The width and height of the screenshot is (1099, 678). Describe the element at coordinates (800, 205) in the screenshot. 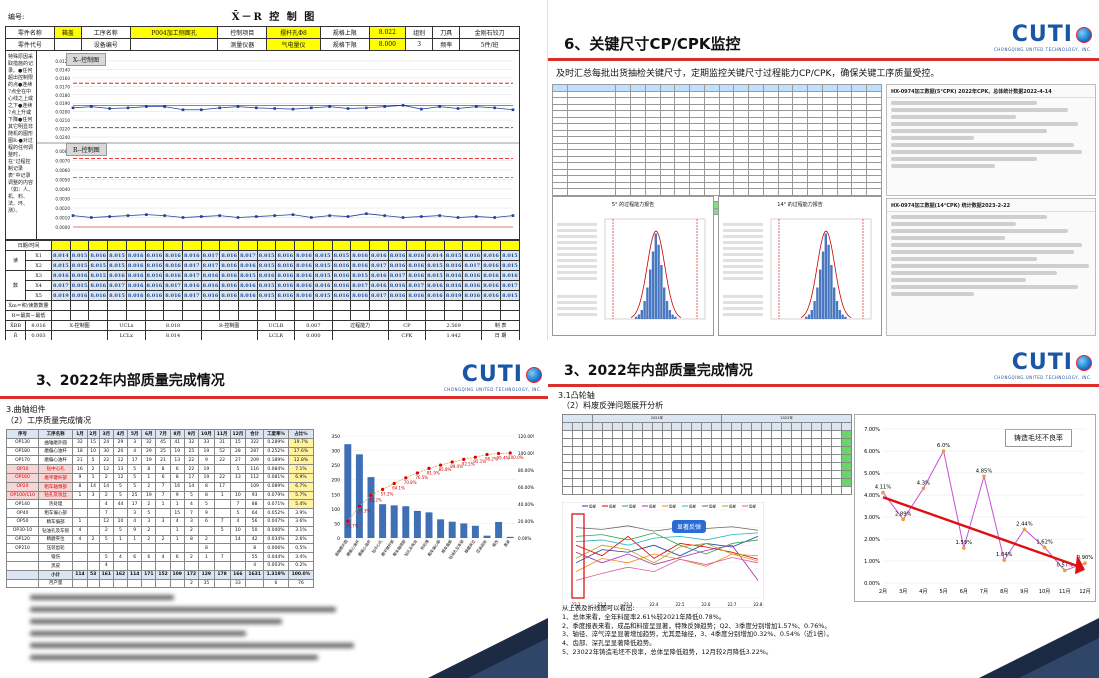

I see `histogram-title: 14° 的过程能力报告` at that location.